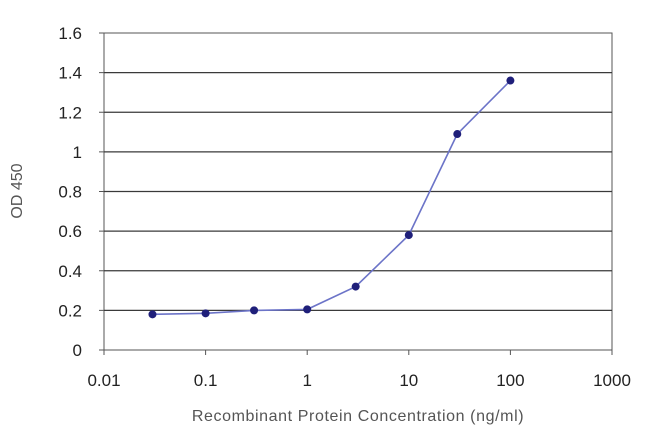  What do you see at coordinates (70, 231) in the screenshot?
I see `y-tick-label: 0.6` at bounding box center [70, 231].